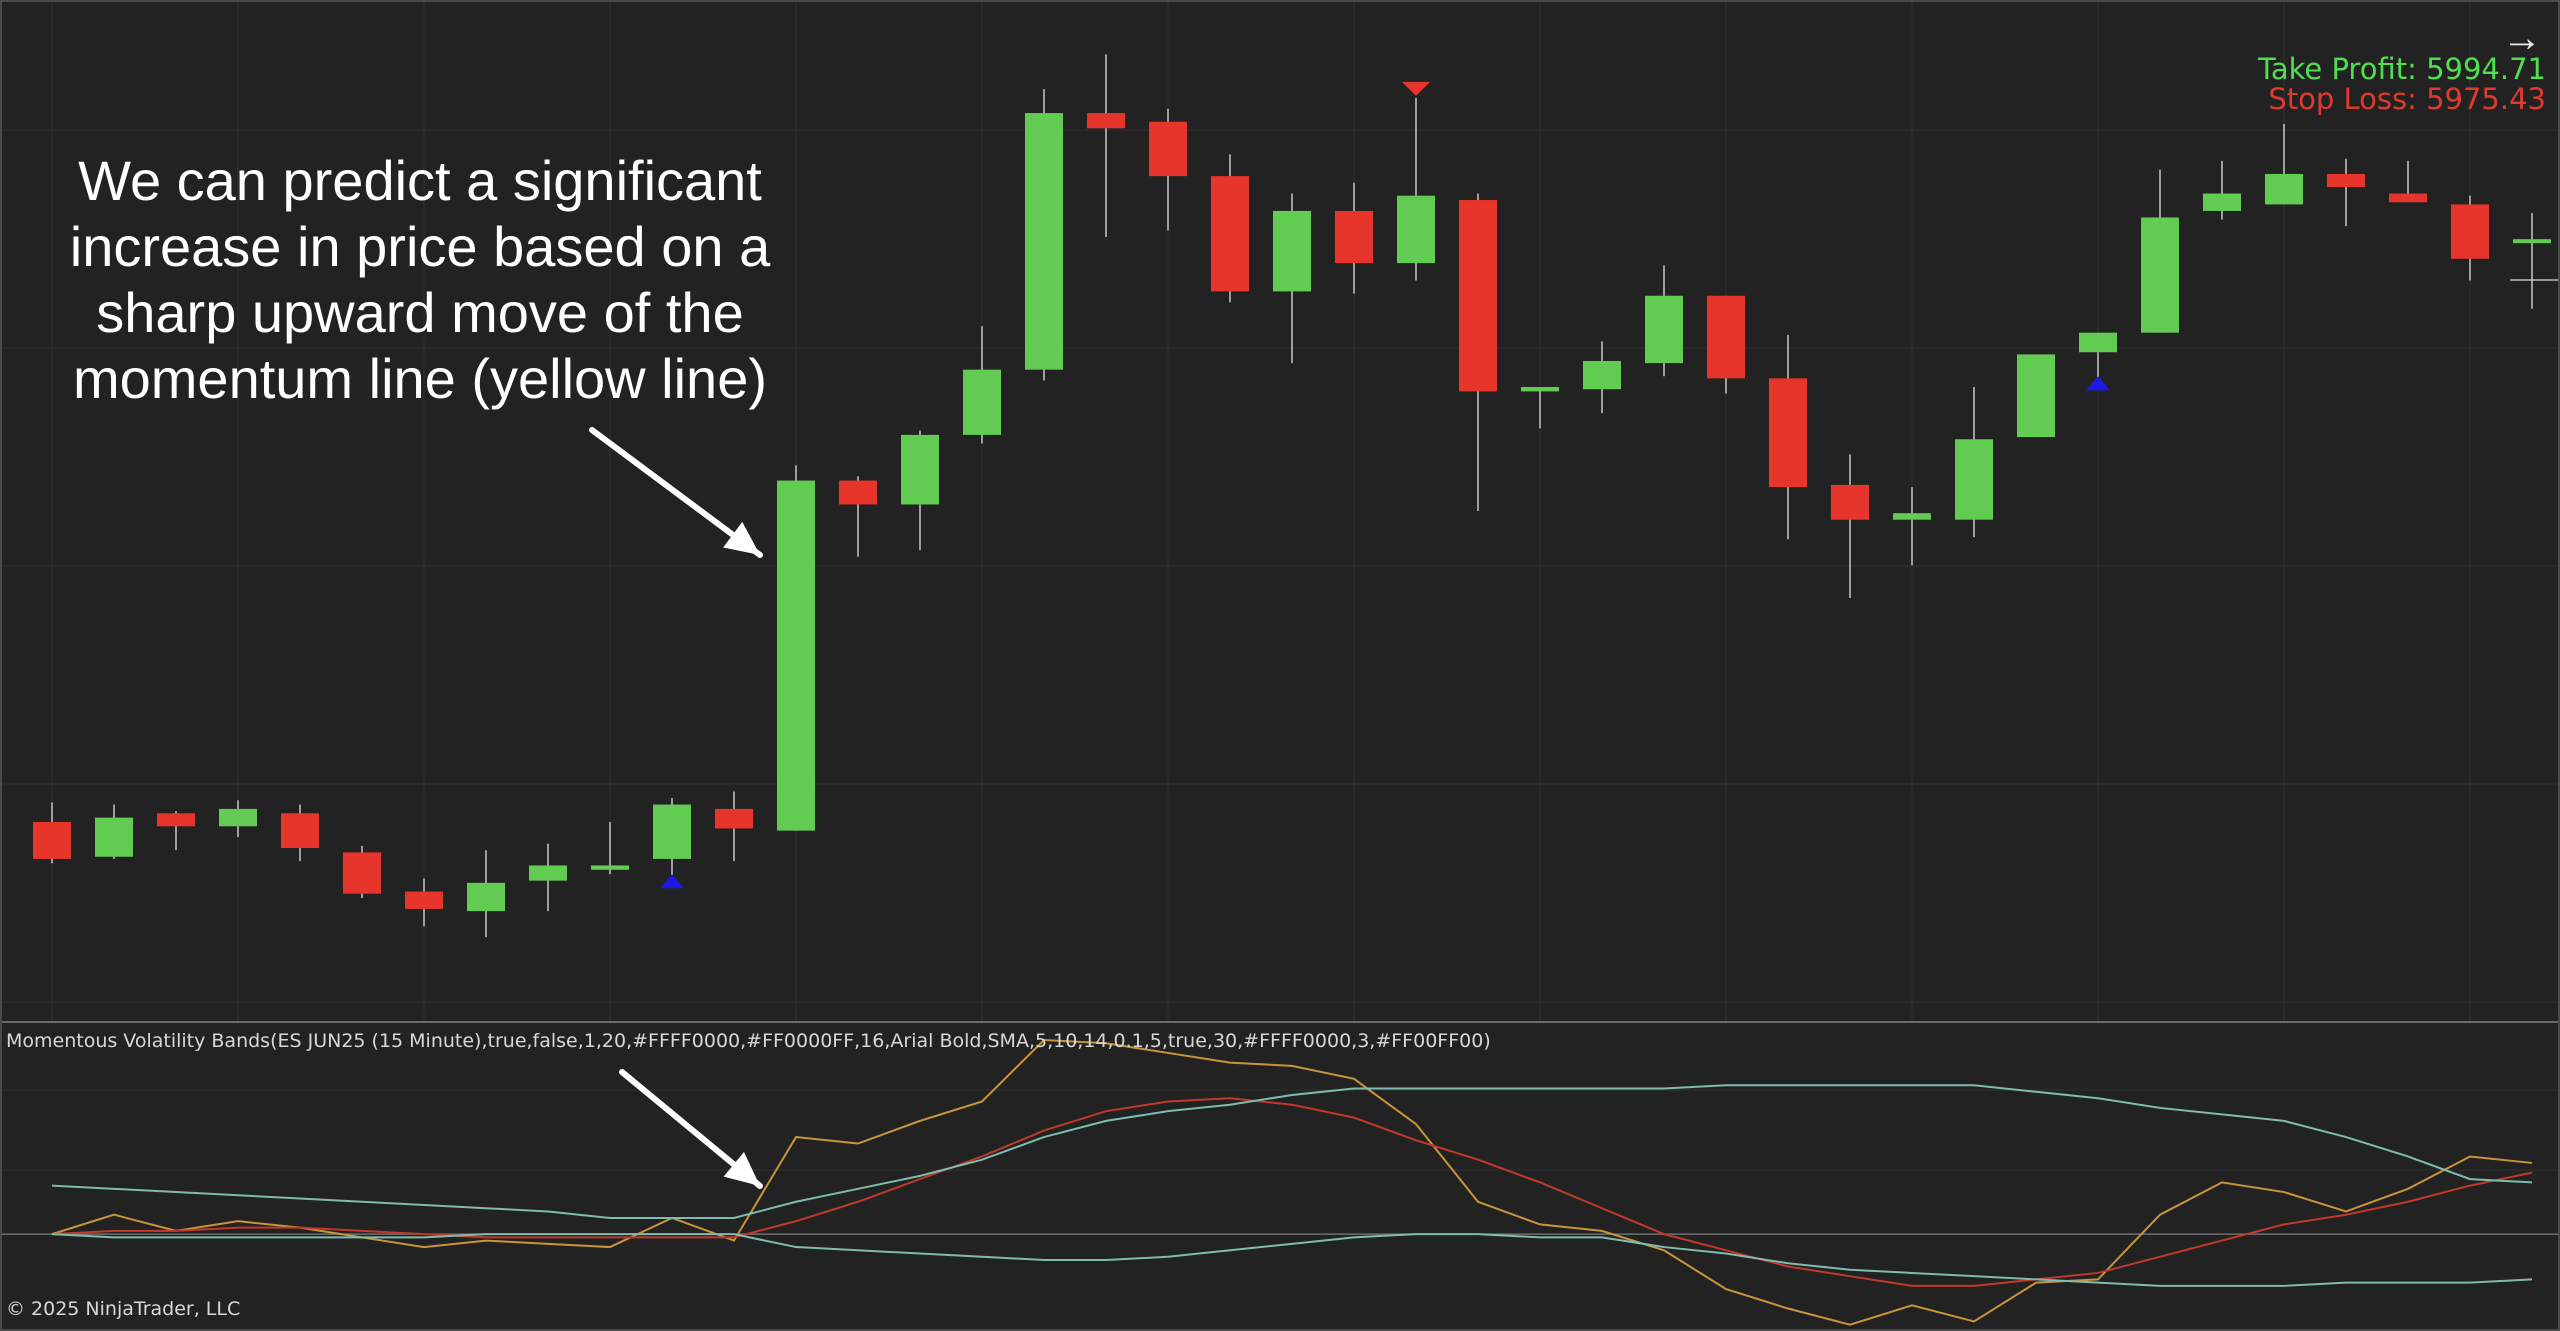  I want to click on signal-down-marker, so click(1416, 88).